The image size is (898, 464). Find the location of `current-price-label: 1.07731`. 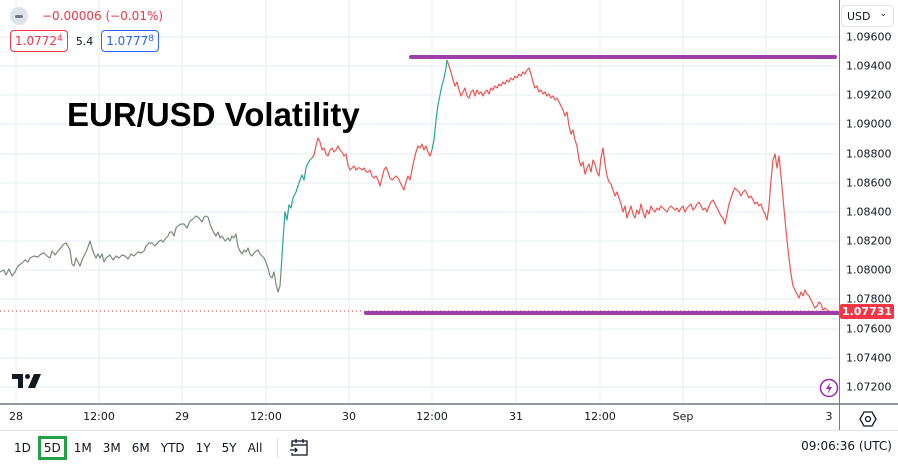

current-price-label: 1.07731 is located at coordinates (867, 311).